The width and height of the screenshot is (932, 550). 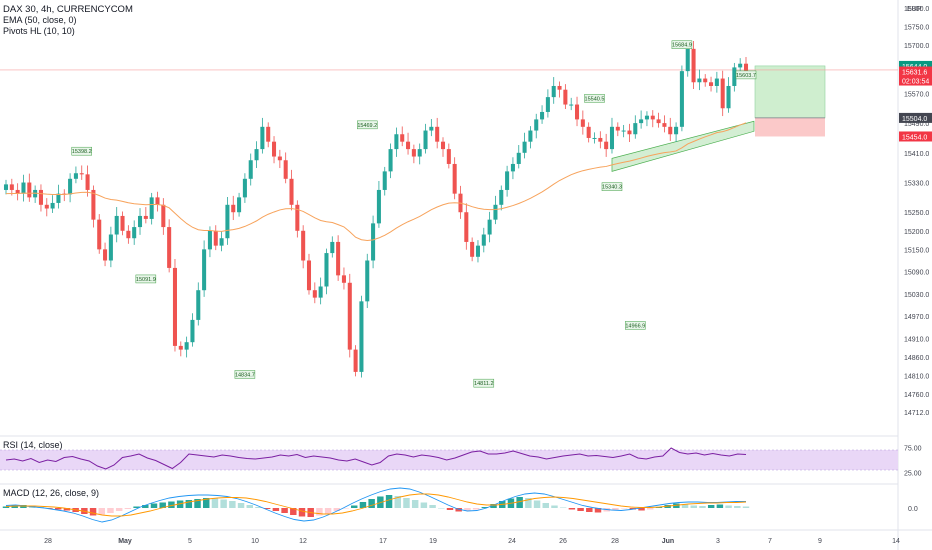 What do you see at coordinates (433, 541) in the screenshot?
I see `time-tick-label: 19` at bounding box center [433, 541].